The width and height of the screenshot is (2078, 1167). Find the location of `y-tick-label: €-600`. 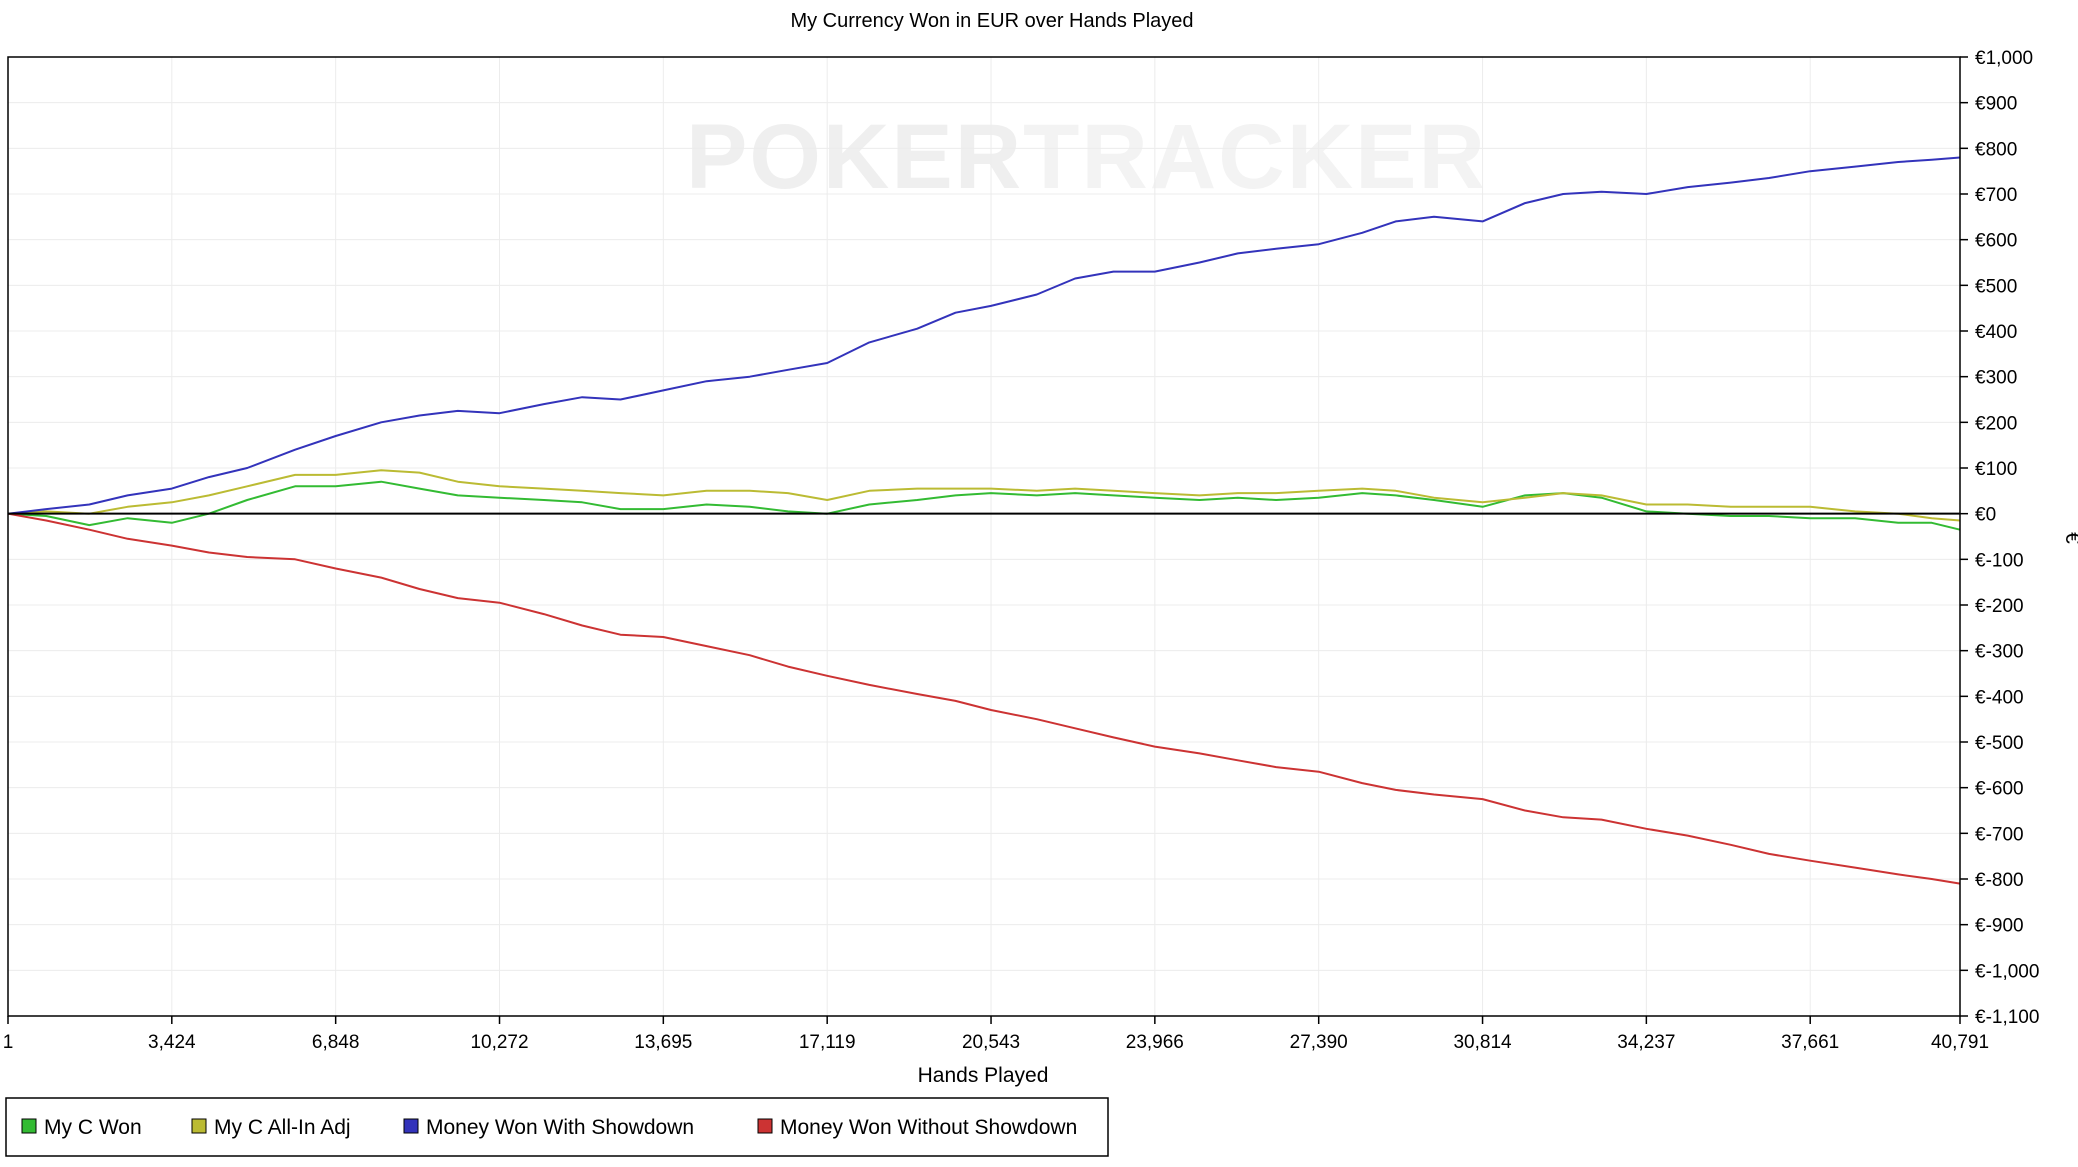

y-tick-label: €-600 is located at coordinates (1999, 789).